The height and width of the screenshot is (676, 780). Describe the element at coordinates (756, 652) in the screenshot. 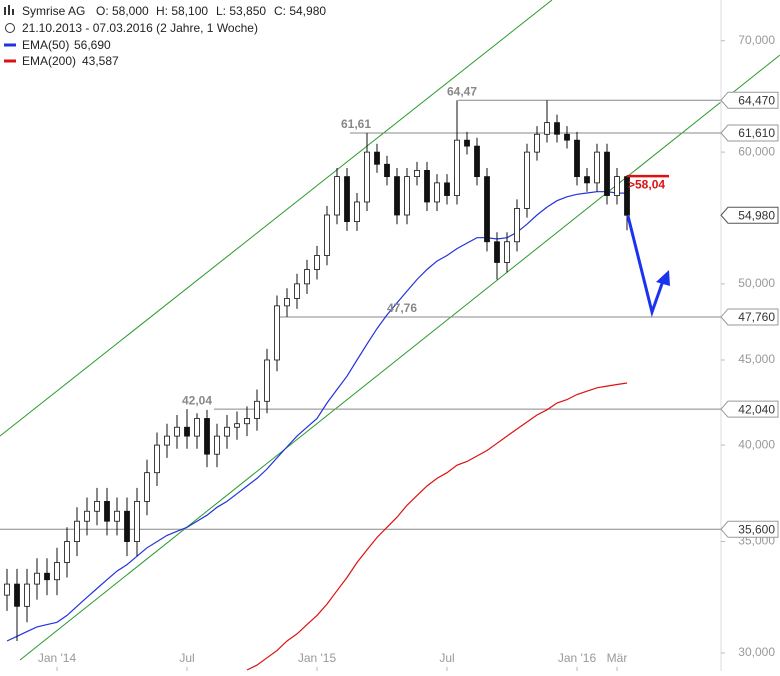

I see `y-tick-label: 30,000` at that location.